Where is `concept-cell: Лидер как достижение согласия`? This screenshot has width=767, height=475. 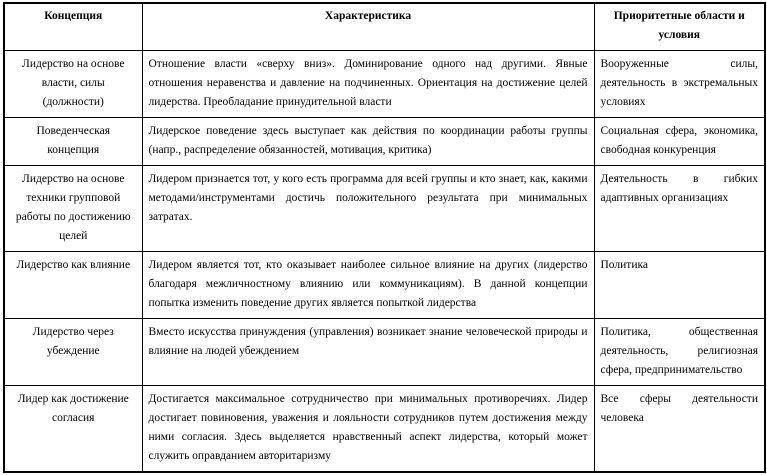
concept-cell: Лидер как достижение согласия is located at coordinates (73, 429).